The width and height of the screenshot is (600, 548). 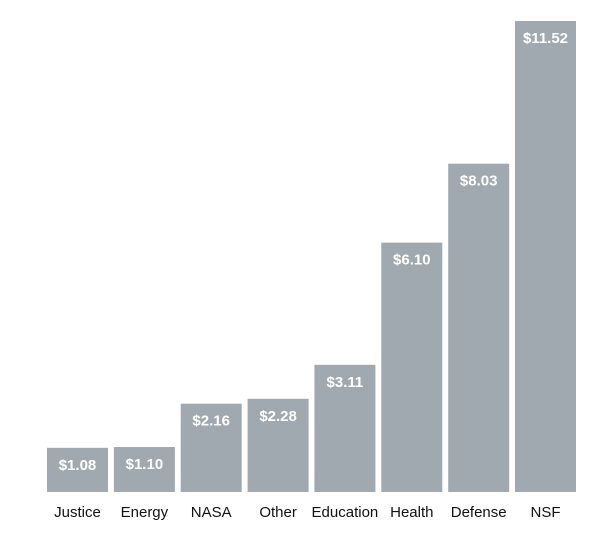 I want to click on bar-health, so click(x=412, y=367).